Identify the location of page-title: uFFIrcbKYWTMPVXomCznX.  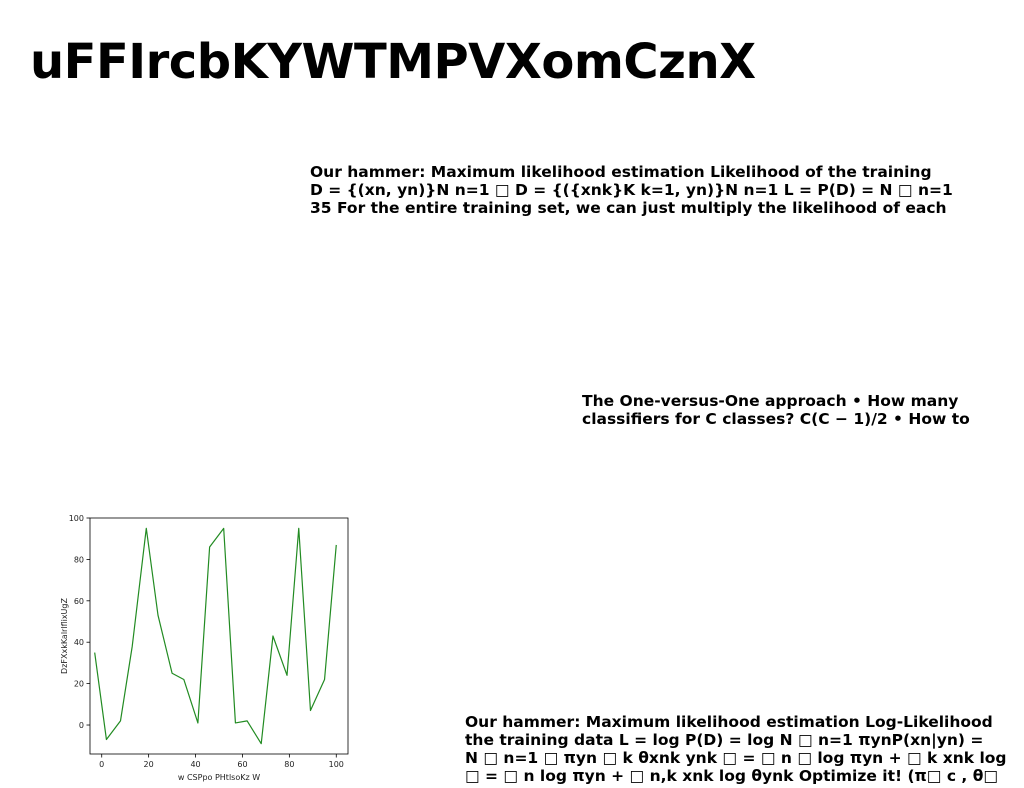
(393, 62).